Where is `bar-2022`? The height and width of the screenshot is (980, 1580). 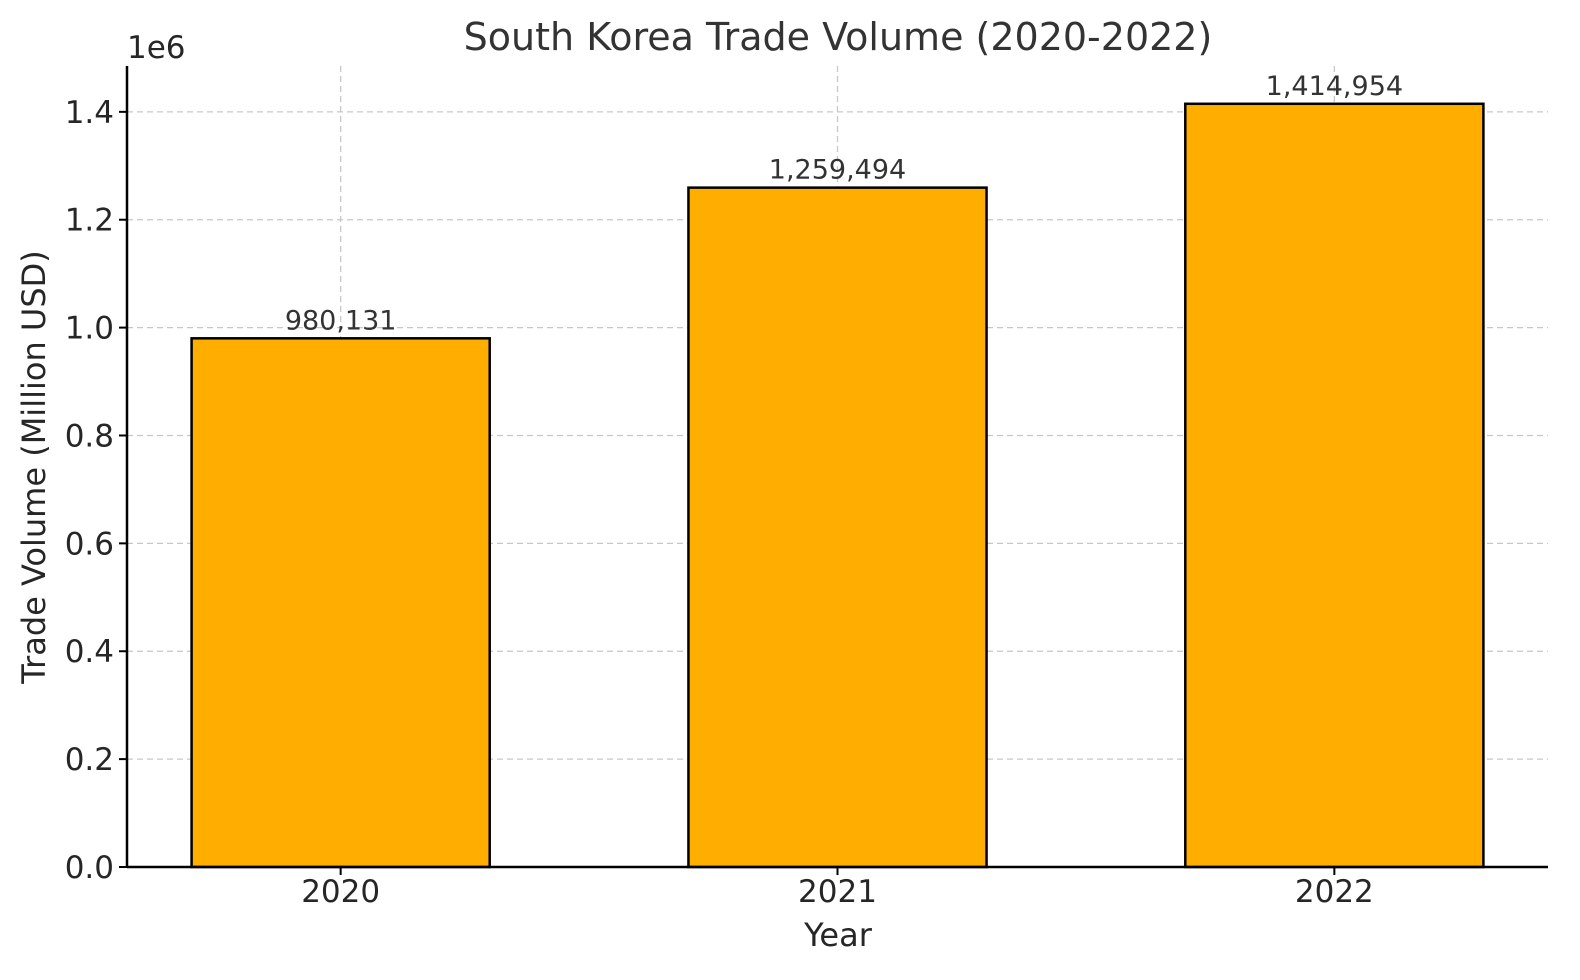 bar-2022 is located at coordinates (1334, 485).